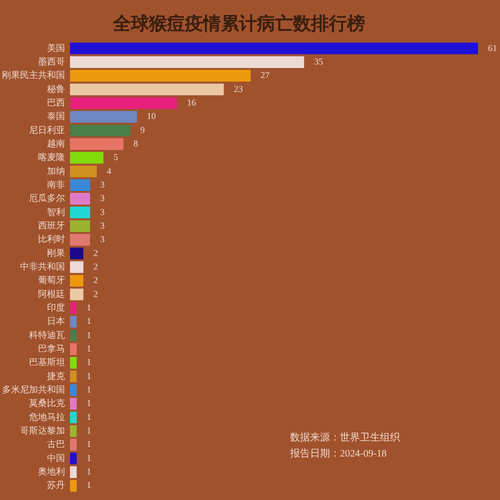  I want to click on data-label: 10, so click(151, 116).